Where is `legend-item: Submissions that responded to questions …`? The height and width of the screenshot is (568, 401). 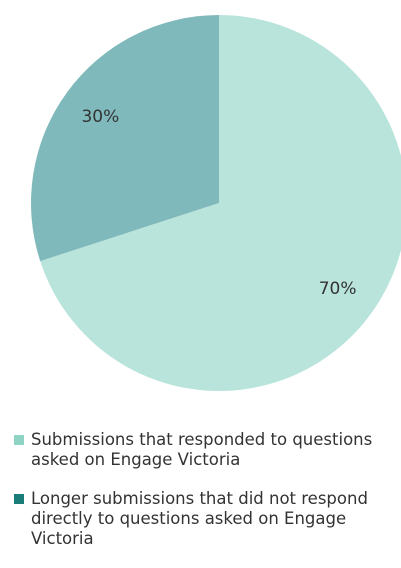
legend-item: Submissions that responded to questions … is located at coordinates (199, 450).